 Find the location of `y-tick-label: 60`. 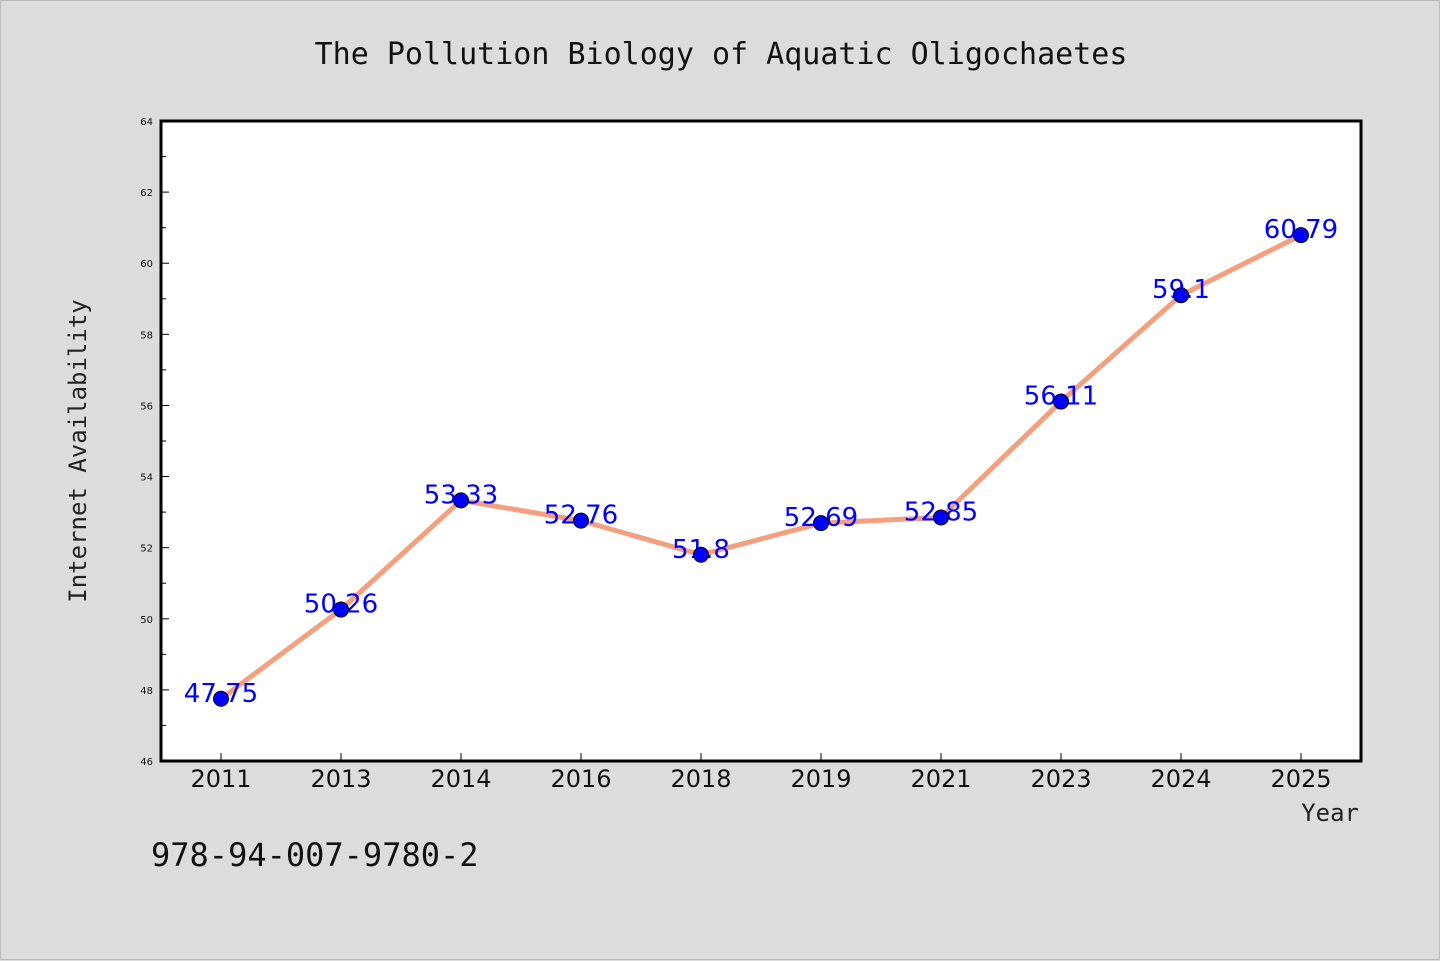

y-tick-label: 60 is located at coordinates (146, 264).